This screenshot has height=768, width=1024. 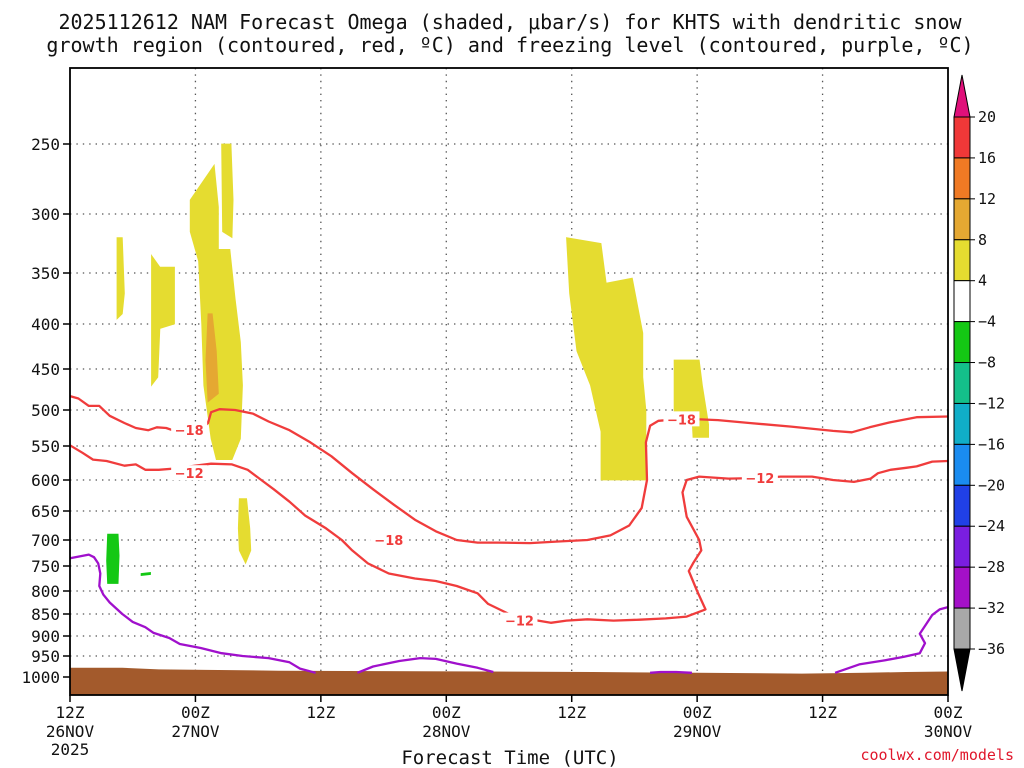 I want to click on y-tick-label-800: 800, so click(x=45, y=591).